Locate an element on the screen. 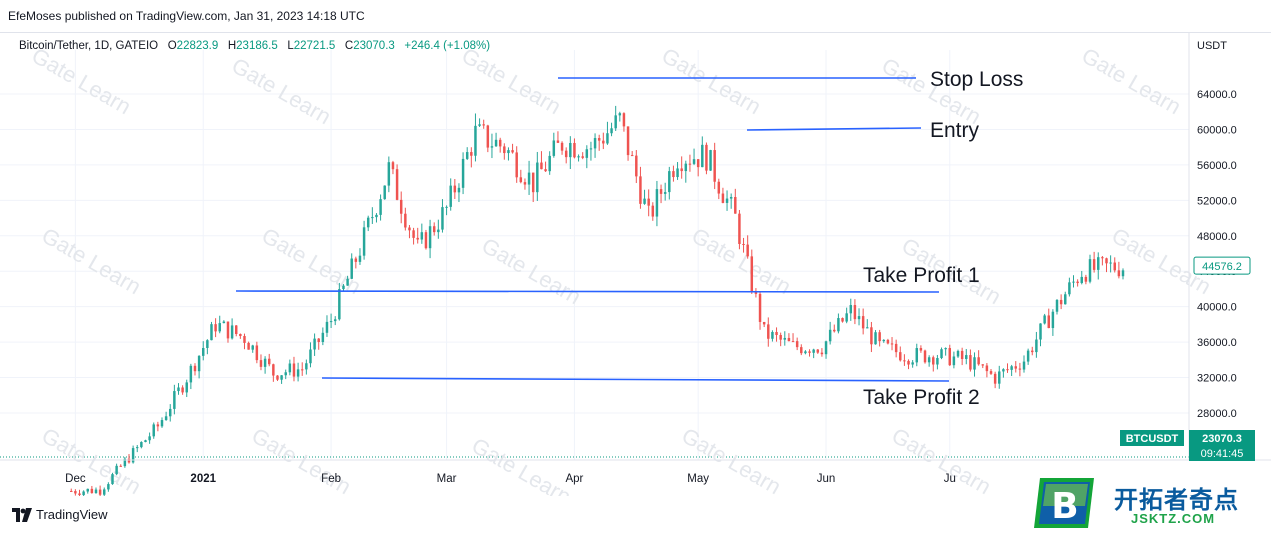  x-tick-label: May is located at coordinates (698, 479).